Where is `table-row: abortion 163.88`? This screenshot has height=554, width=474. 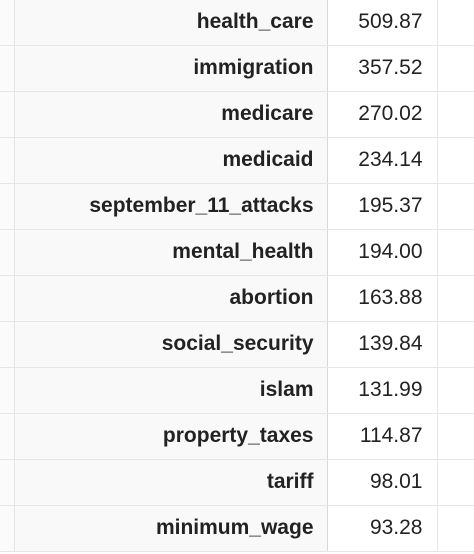 table-row: abortion 163.88 is located at coordinates (237, 298).